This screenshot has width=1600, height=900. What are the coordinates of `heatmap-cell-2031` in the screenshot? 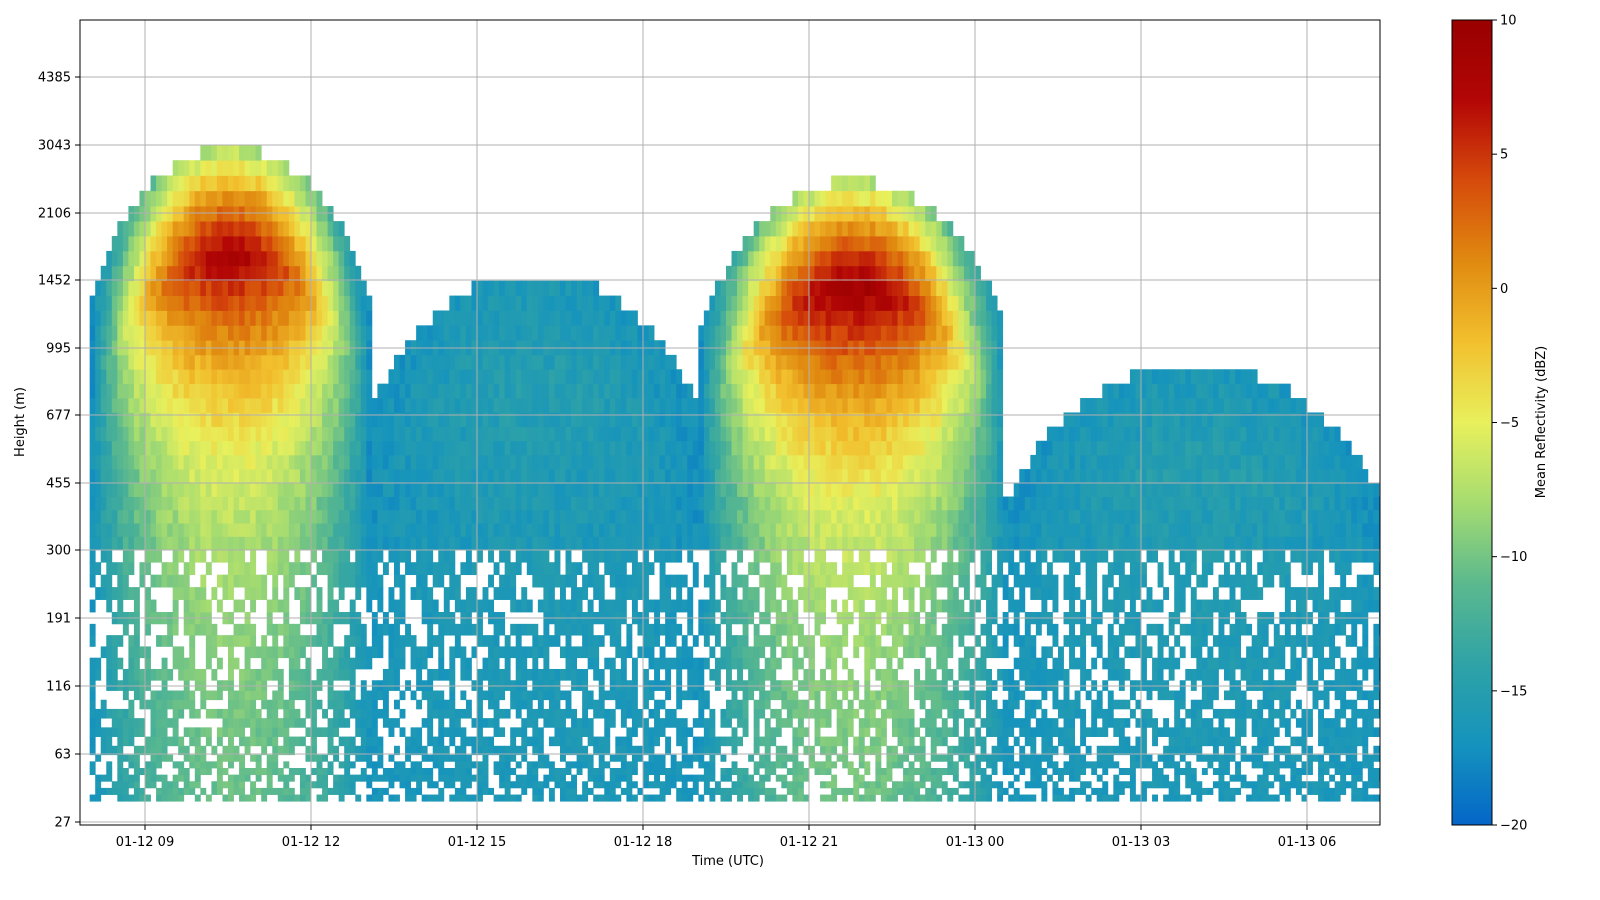 It's located at (352, 434).